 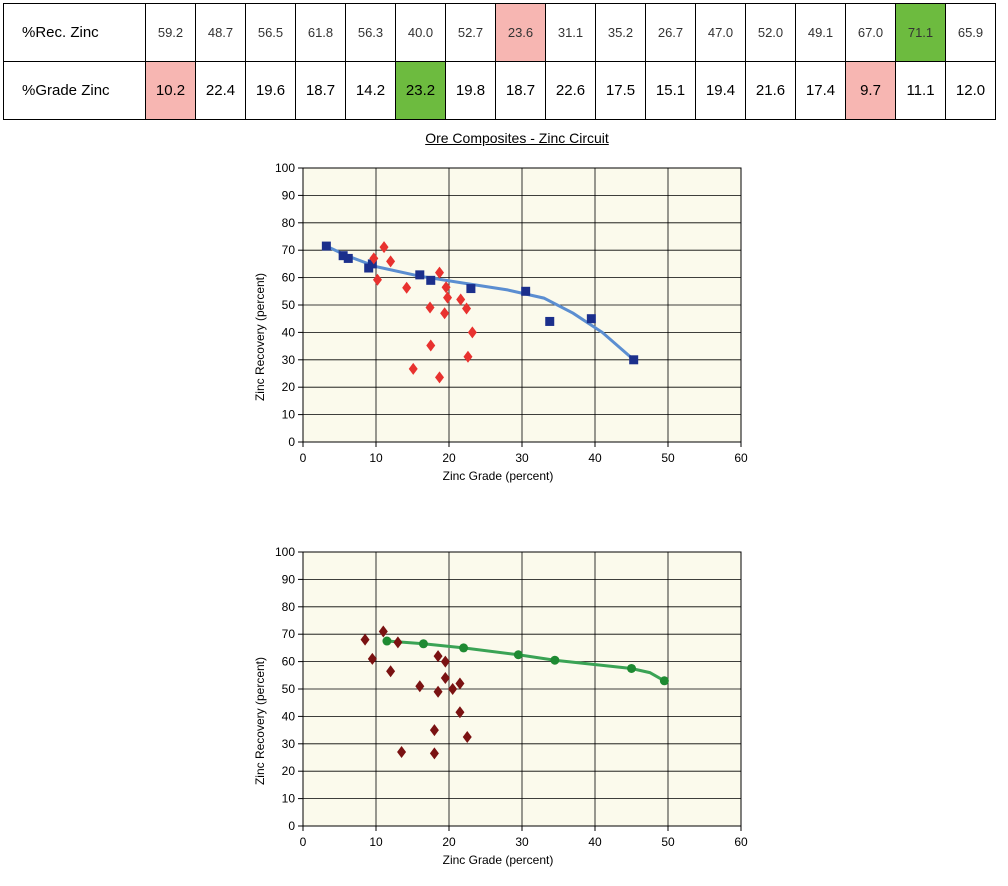 What do you see at coordinates (289, 634) in the screenshot?
I see `y-tick-label: 70` at bounding box center [289, 634].